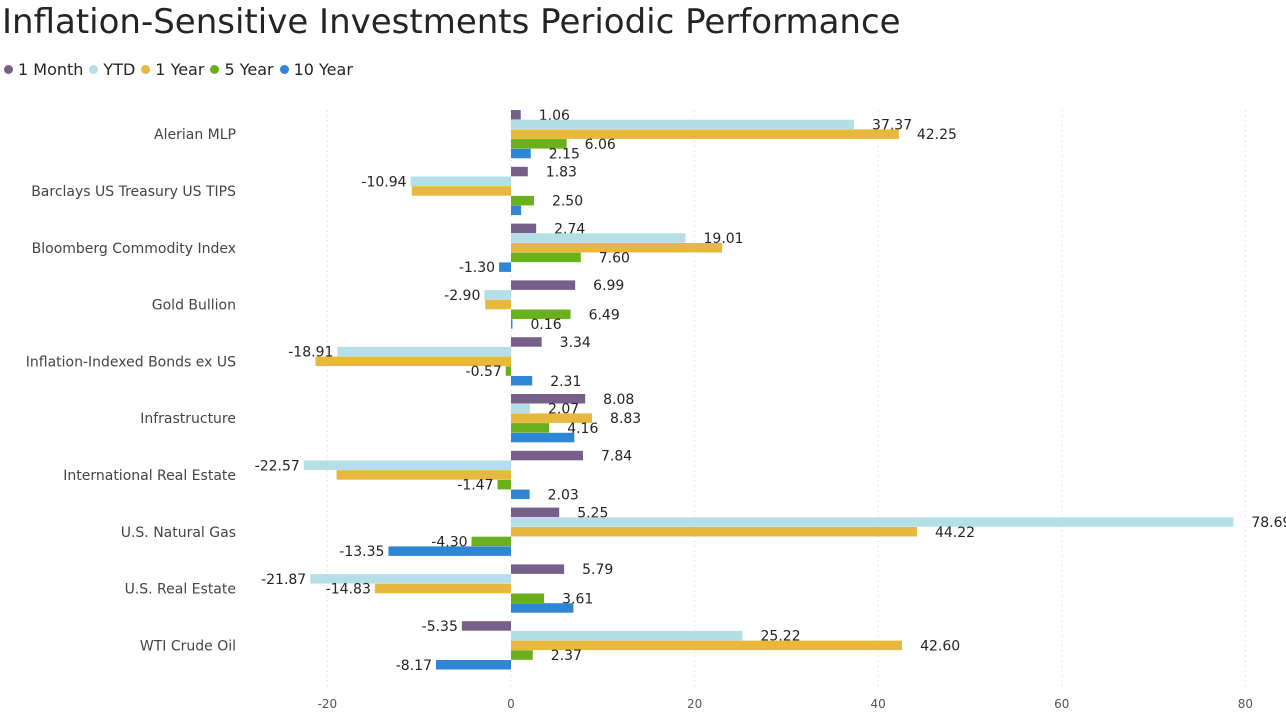  Describe the element at coordinates (565, 382) in the screenshot. I see `data-label: 2.31` at that location.